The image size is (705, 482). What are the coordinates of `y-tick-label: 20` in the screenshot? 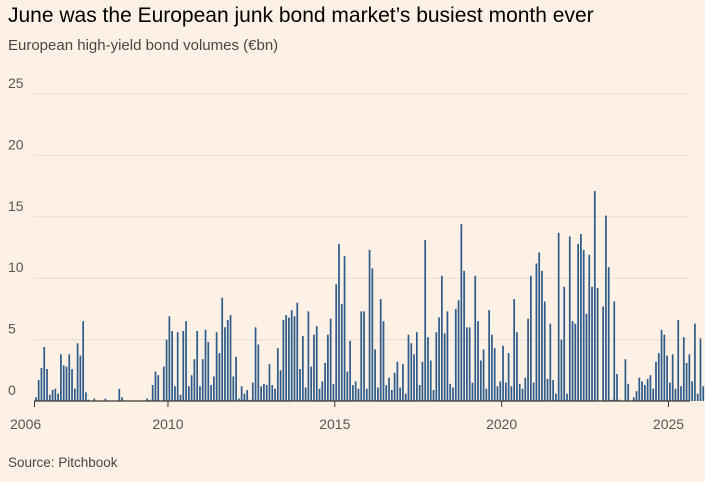 It's located at (16, 144).